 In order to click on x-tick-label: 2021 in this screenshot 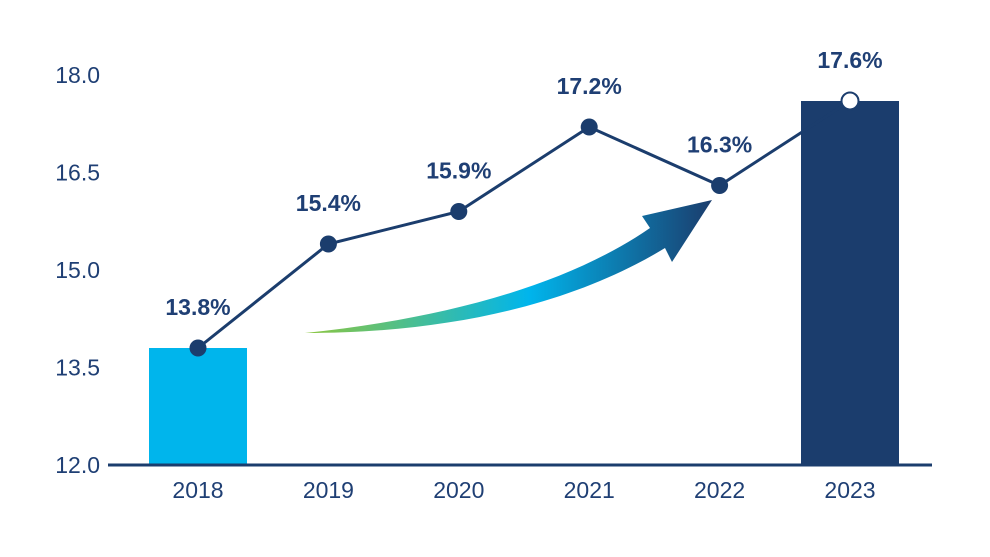, I will do `click(589, 490)`.